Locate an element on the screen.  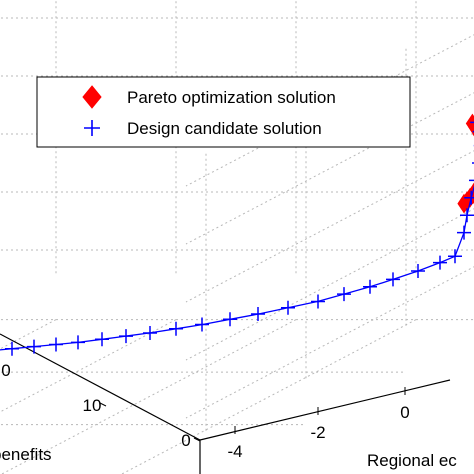
legend-label-pareto: Pareto optimization solution is located at coordinates (231, 97).